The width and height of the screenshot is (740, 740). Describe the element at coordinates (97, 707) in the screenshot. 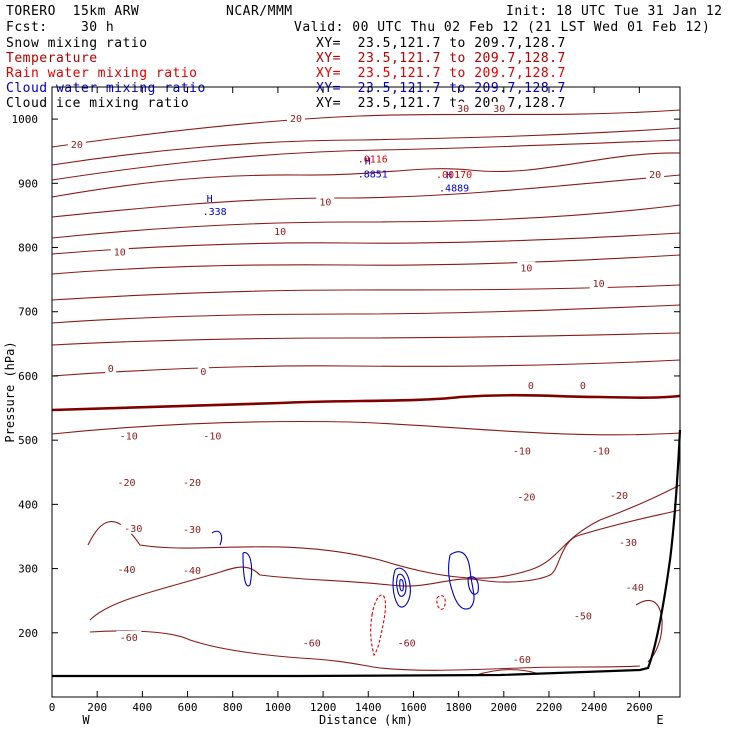

I see `x-tick-label: 200` at that location.